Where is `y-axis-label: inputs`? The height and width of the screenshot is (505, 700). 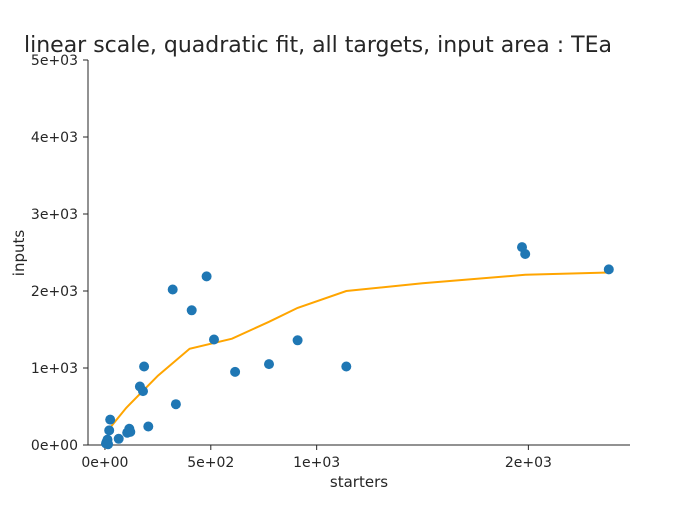
y-axis-label: inputs is located at coordinates (19, 253).